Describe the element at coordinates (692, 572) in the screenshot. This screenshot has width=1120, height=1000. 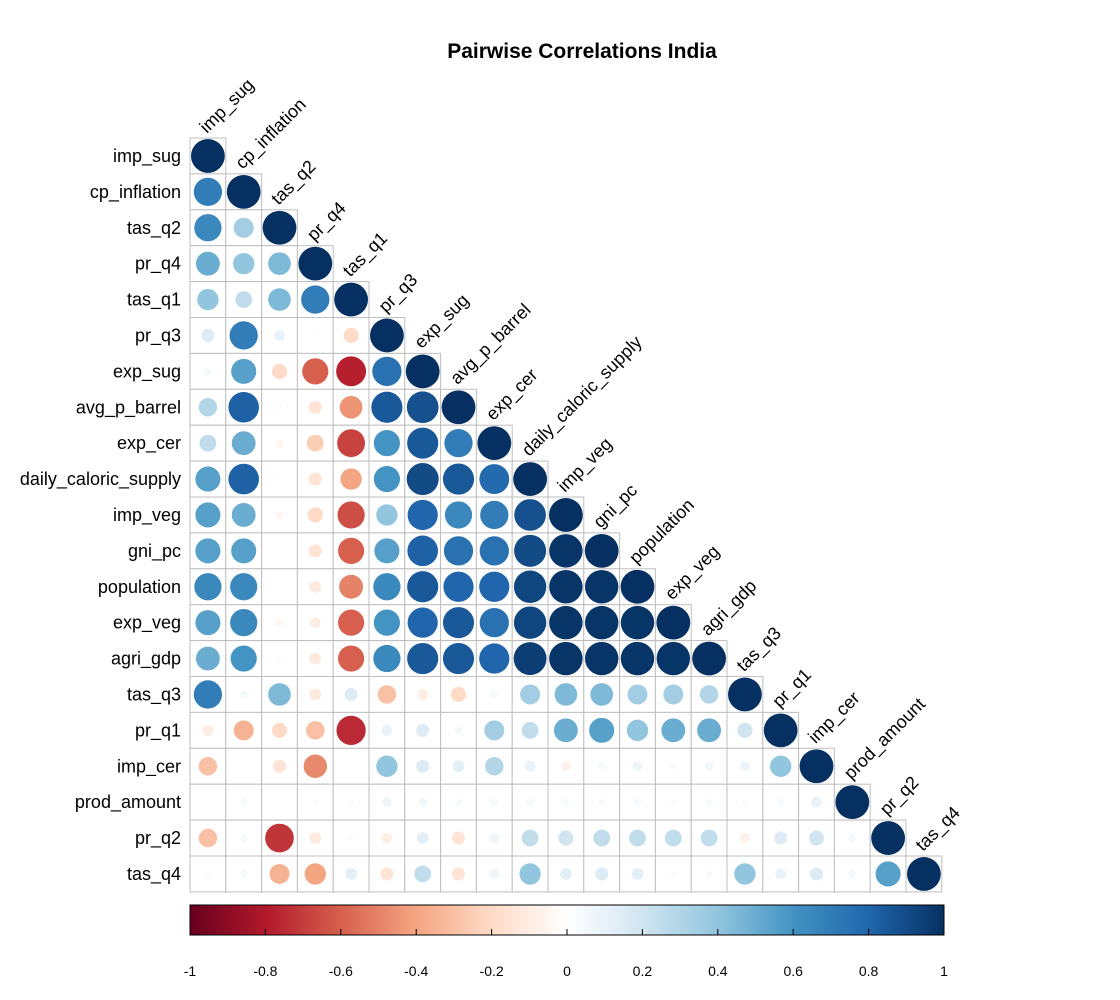
I see `column-label: exp_veg` at that location.